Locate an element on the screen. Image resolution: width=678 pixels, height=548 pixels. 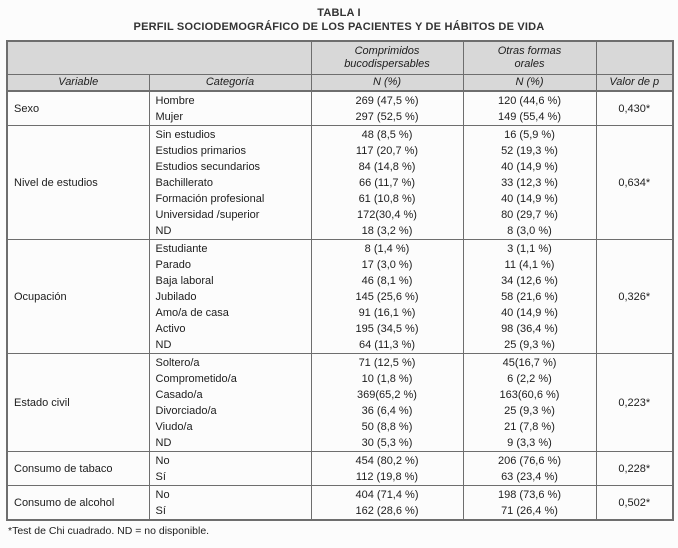
value-comprimidos-cell: 61 (10,8 %) is located at coordinates (387, 199).